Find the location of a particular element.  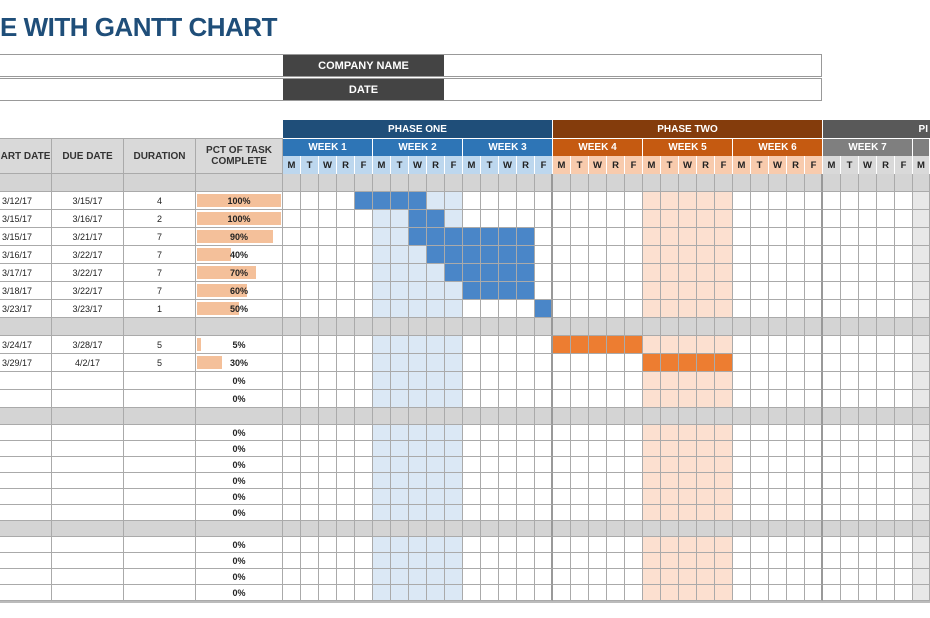

task-start-cell: 3/16/17 is located at coordinates (26, 255).